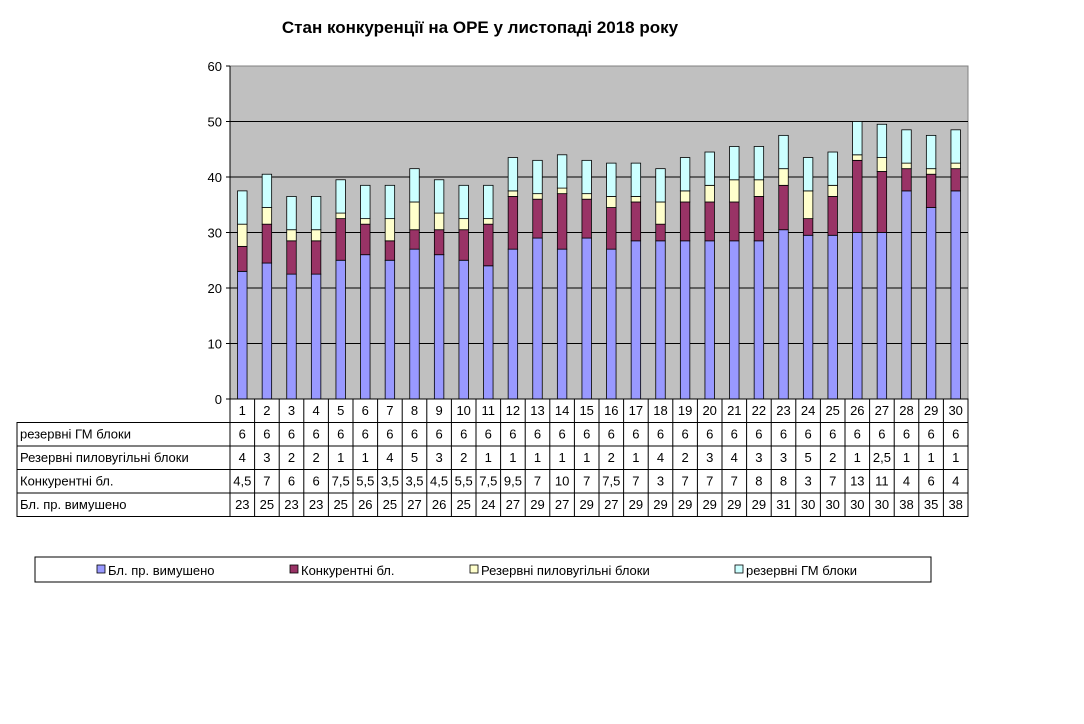  What do you see at coordinates (758, 481) in the screenshot?
I see `data-label: 8` at bounding box center [758, 481].